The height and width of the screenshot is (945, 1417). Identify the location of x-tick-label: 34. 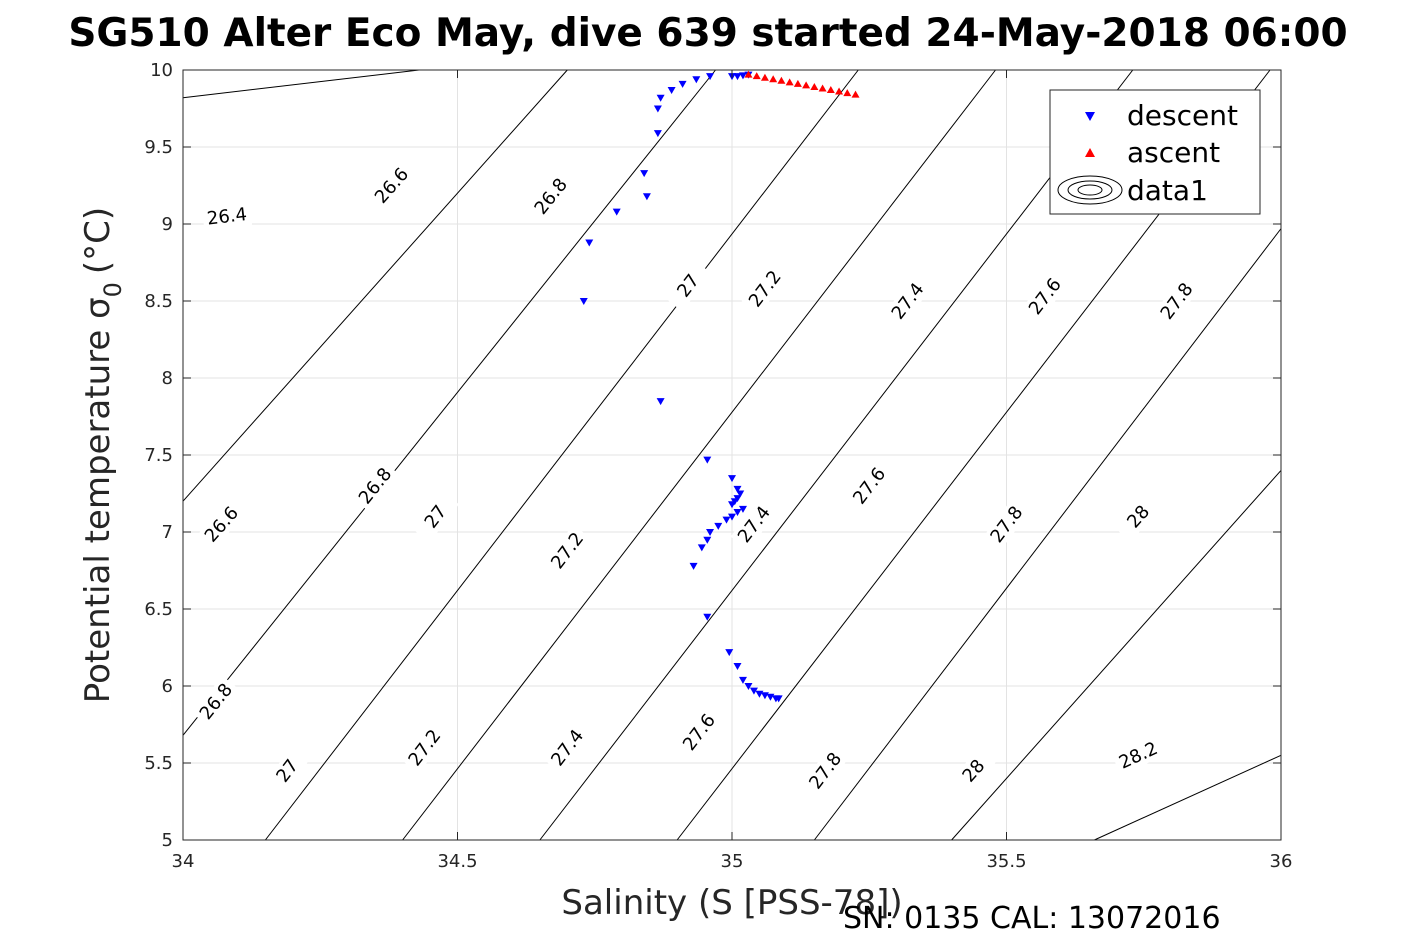
(183, 861).